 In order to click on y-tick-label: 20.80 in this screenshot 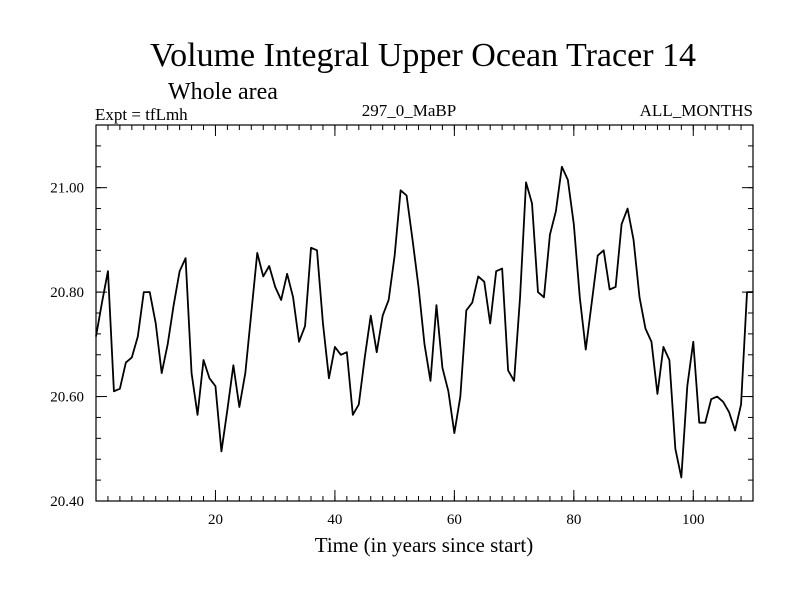, I will do `click(67, 293)`.